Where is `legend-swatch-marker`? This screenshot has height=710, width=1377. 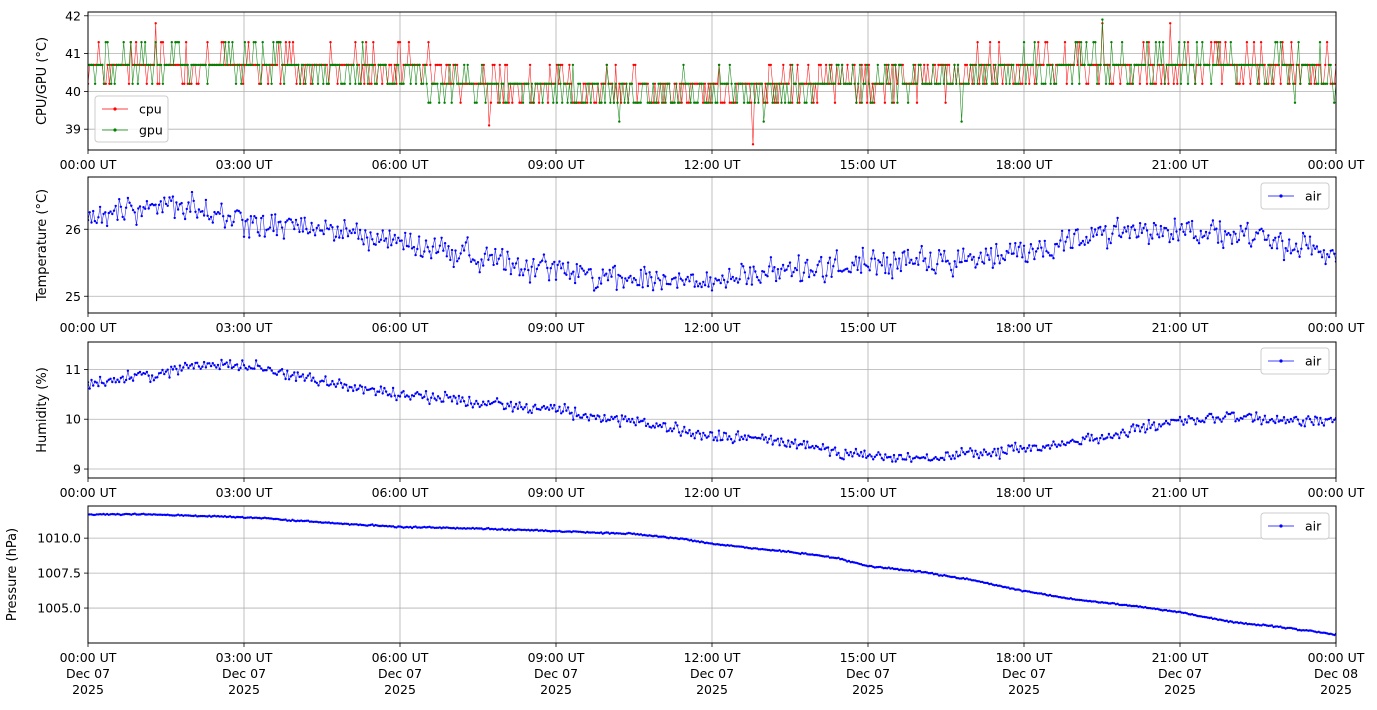
legend-swatch-marker is located at coordinates (1281, 196).